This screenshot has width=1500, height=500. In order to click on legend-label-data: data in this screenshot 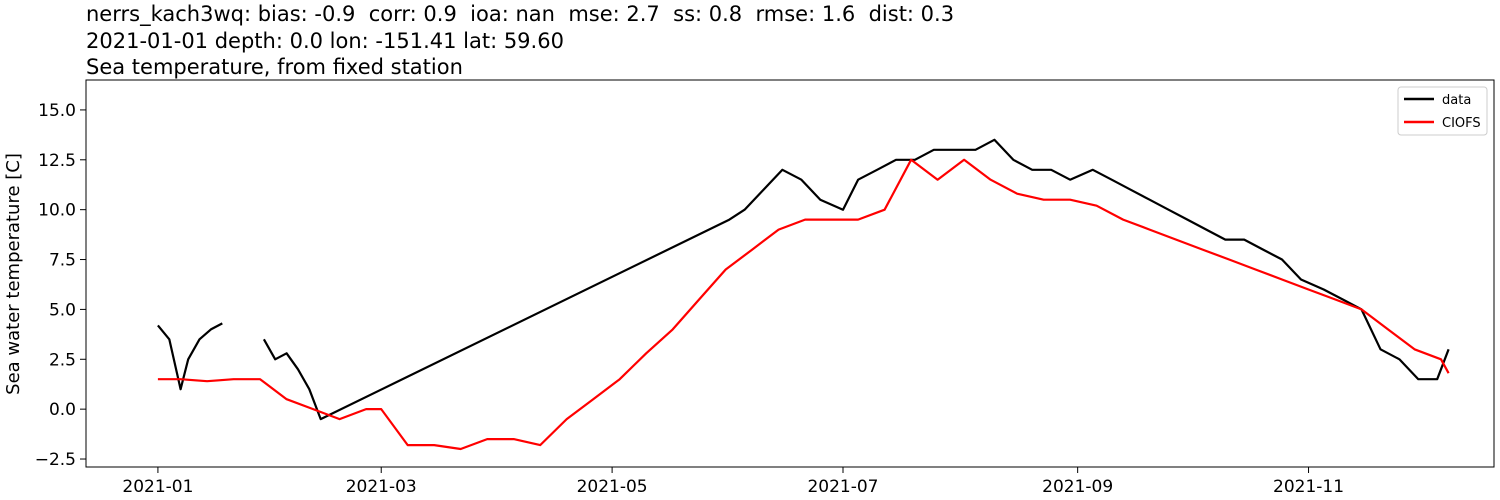, I will do `click(1456, 100)`.